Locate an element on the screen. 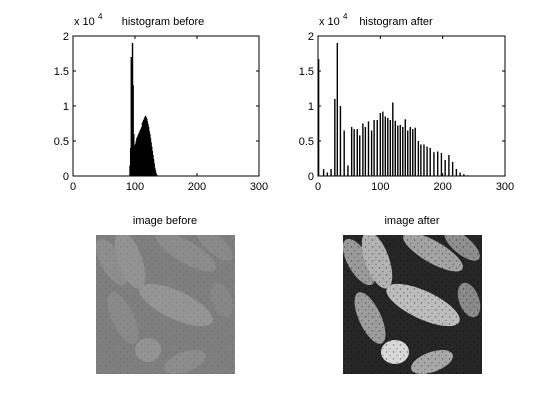 The width and height of the screenshot is (560, 420). image-after-title: image after is located at coordinates (411, 221).